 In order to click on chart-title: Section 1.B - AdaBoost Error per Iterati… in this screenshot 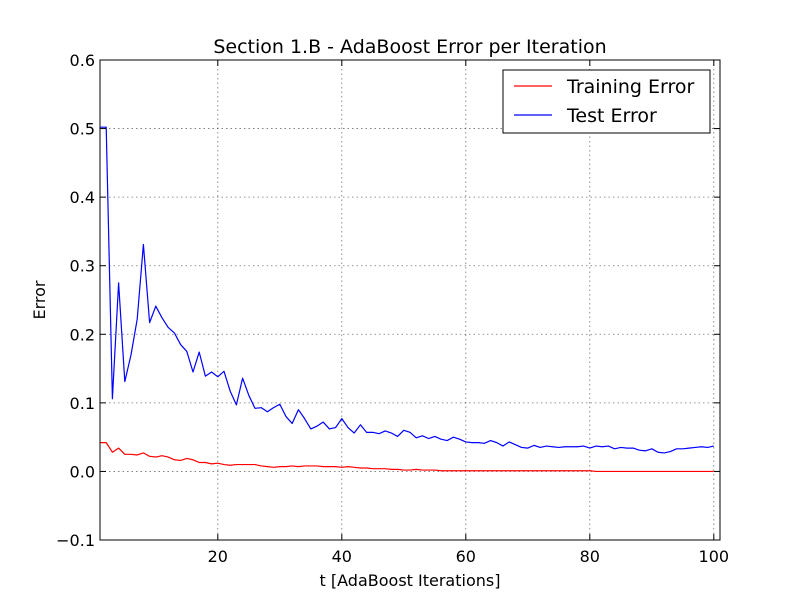, I will do `click(409, 47)`.